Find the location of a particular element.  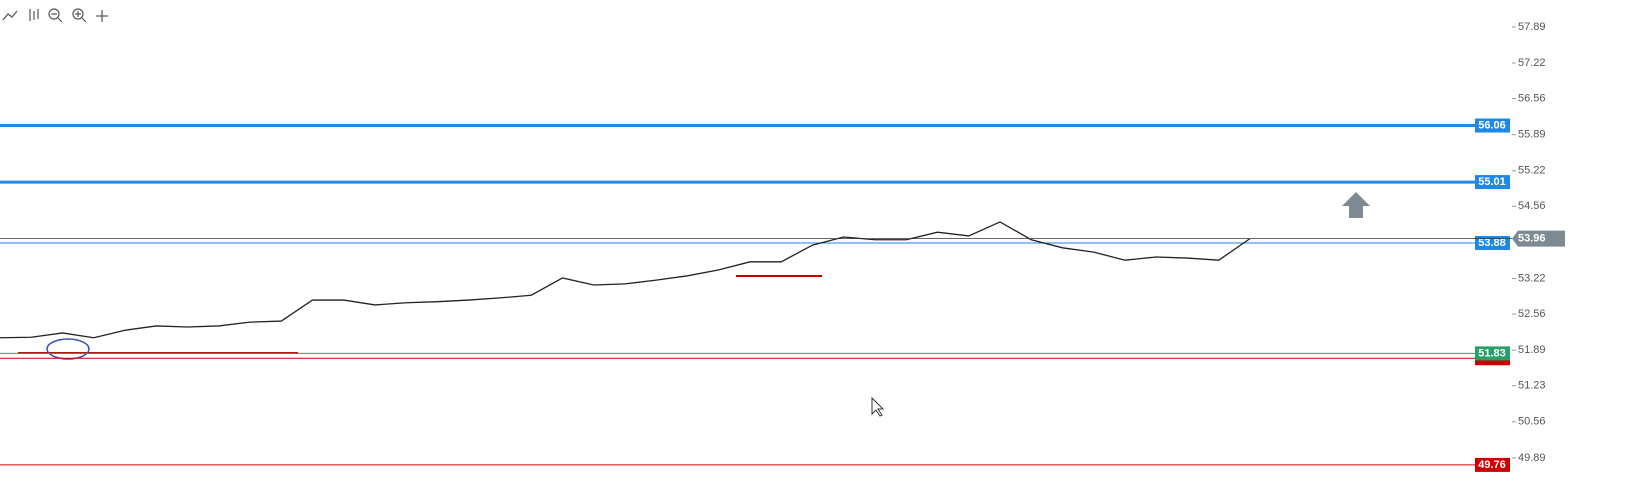

level-label: 53.88 is located at coordinates (1492, 243).